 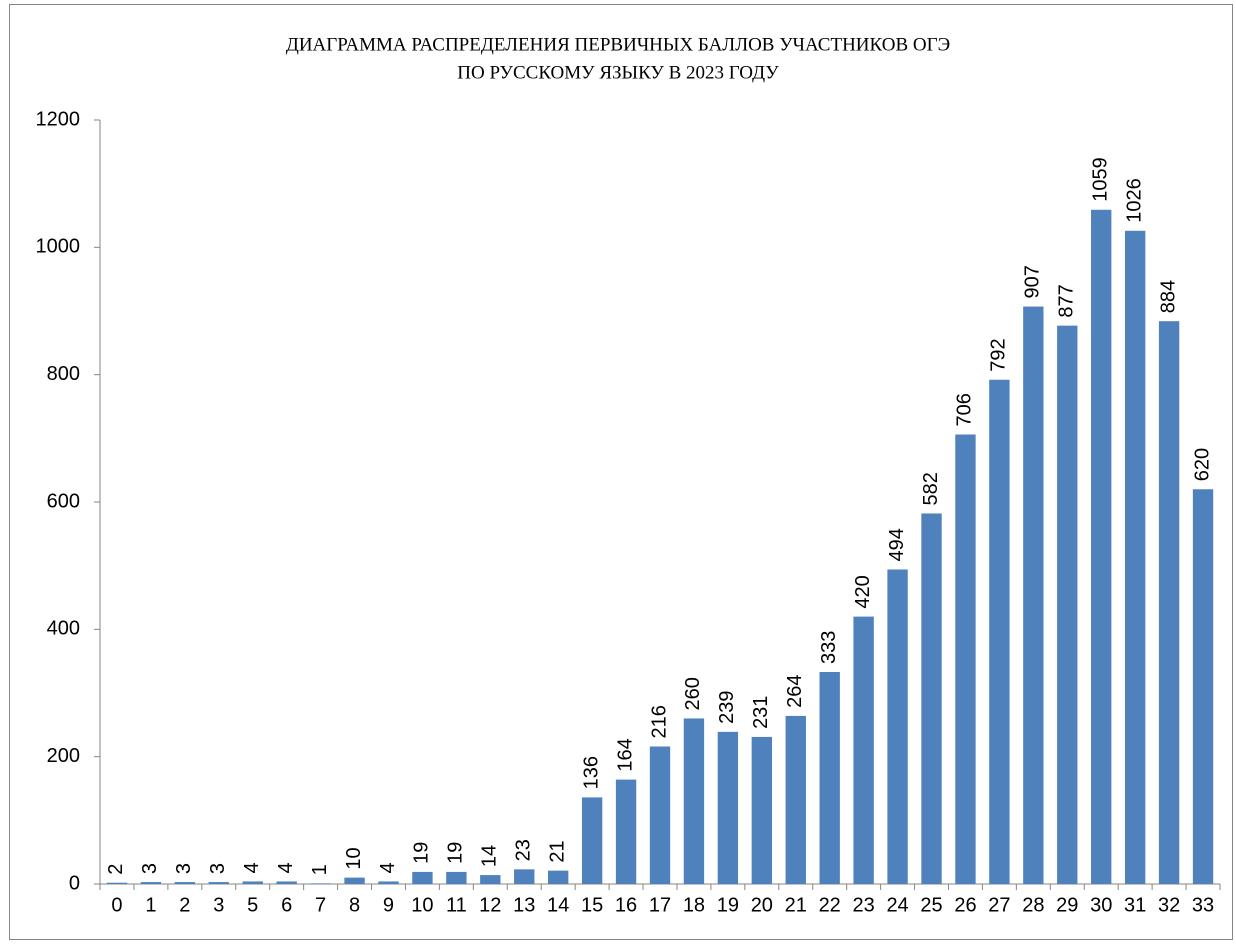 What do you see at coordinates (1168, 296) in the screenshot?
I see `data-label: 884` at bounding box center [1168, 296].